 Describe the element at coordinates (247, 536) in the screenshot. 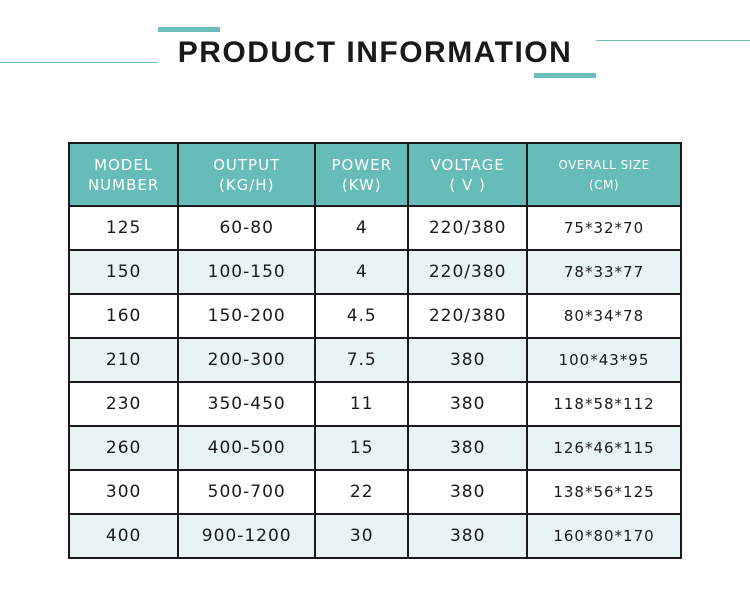

I see `table-cell: 900-1200` at that location.